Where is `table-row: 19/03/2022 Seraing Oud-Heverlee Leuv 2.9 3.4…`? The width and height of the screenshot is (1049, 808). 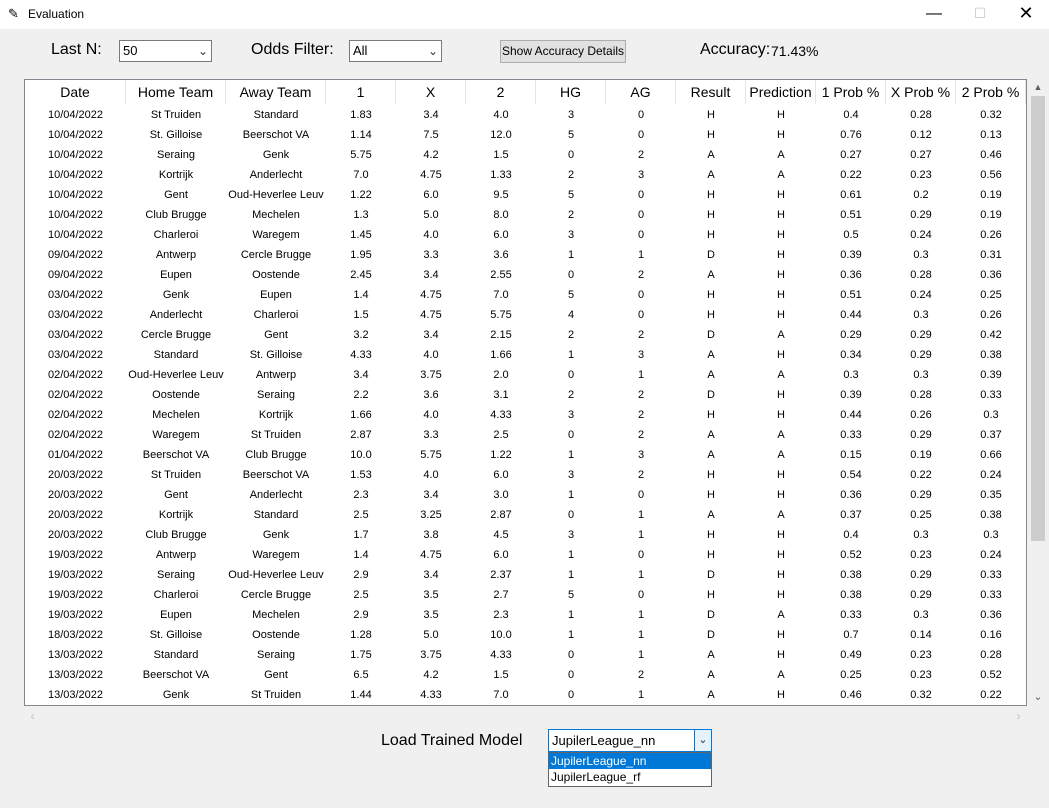
table-row: 19/03/2022 Seraing Oud-Heverlee Leuv 2.9 3.4… is located at coordinates (525, 575).